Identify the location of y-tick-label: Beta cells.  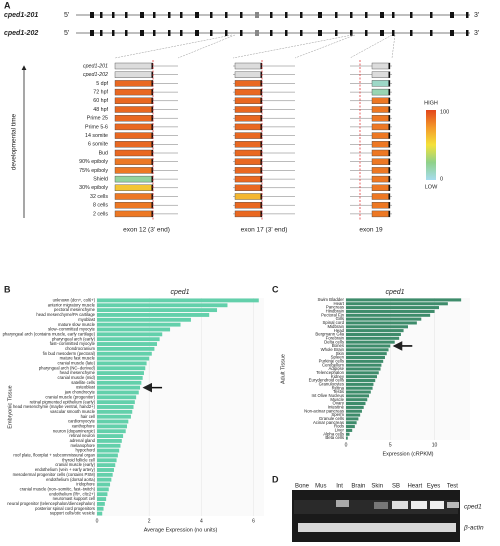
(334, 437).